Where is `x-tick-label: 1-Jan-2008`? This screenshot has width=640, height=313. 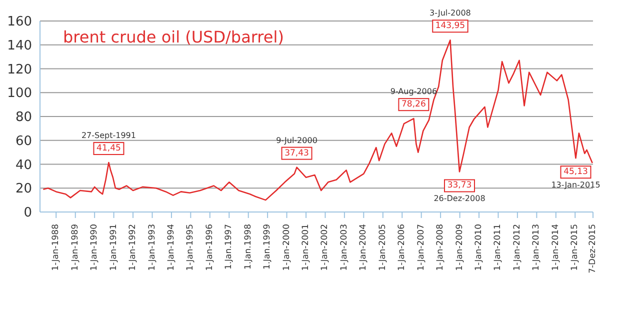
x-tick-label: 1-Jan-2008 is located at coordinates (441, 247).